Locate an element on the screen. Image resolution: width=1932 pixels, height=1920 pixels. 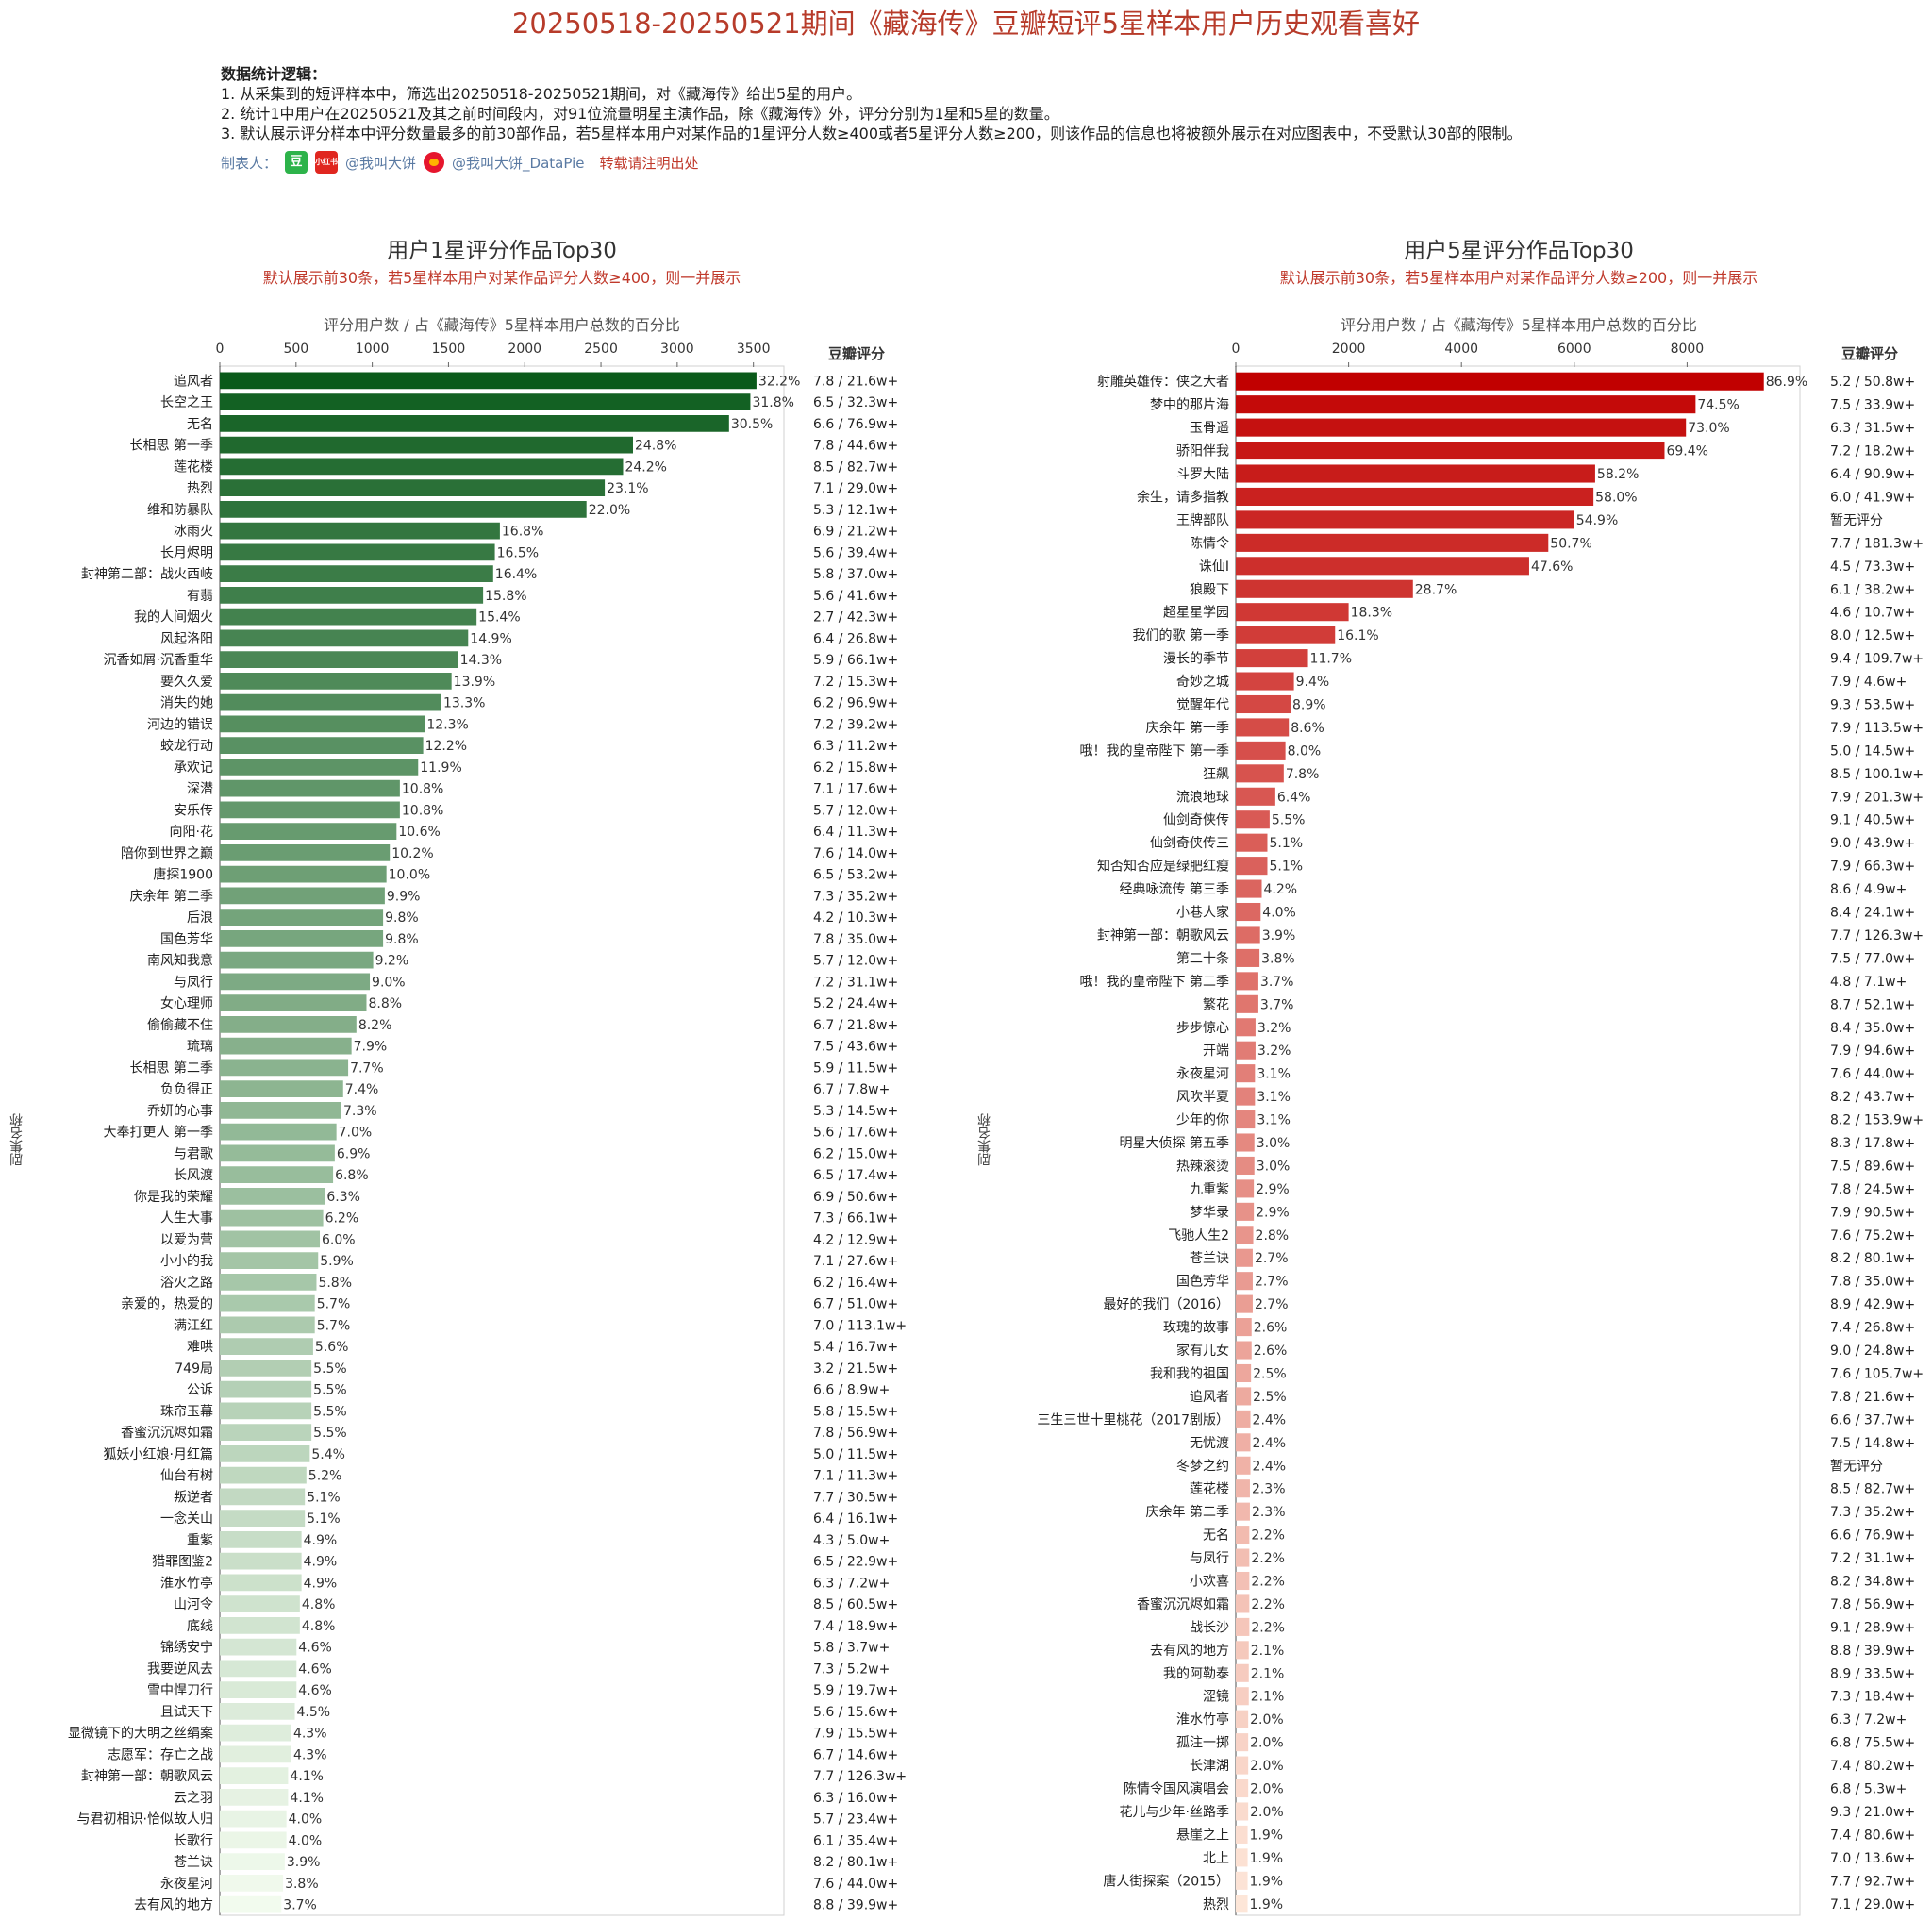
right-category-label: 仙剑奇侠传三 is located at coordinates (1189, 843).